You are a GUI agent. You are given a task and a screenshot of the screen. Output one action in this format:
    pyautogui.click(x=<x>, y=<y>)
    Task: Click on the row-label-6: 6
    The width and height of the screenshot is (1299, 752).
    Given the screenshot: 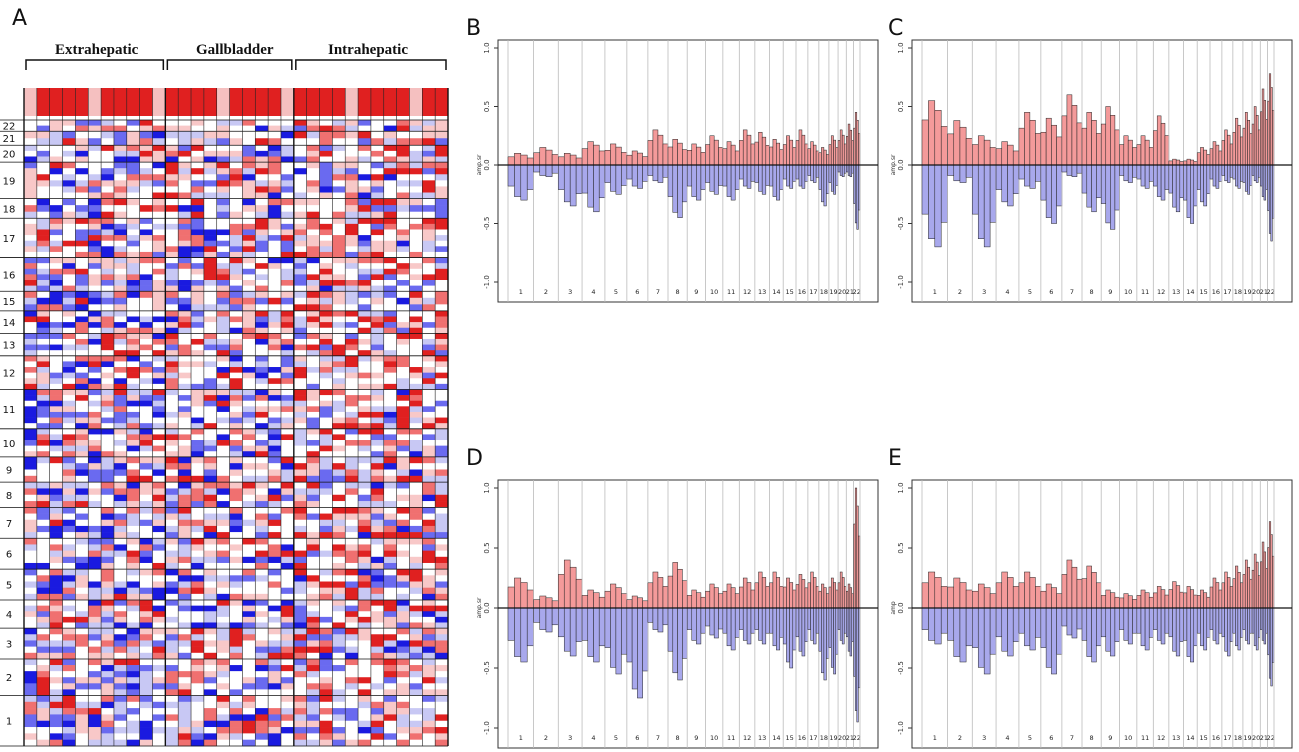 What is the action you would take?
    pyautogui.click(x=9, y=555)
    